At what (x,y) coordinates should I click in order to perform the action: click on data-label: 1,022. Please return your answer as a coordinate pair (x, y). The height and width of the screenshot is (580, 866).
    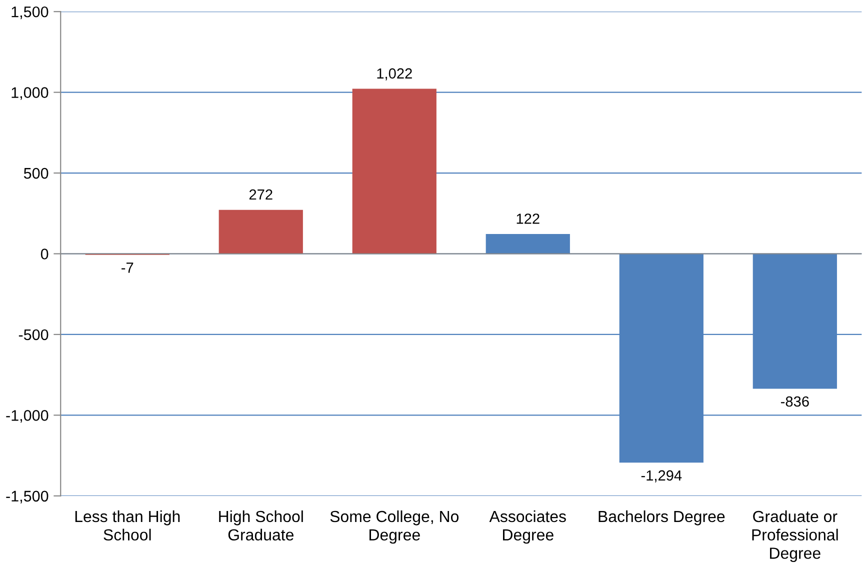
    Looking at the image, I should click on (394, 74).